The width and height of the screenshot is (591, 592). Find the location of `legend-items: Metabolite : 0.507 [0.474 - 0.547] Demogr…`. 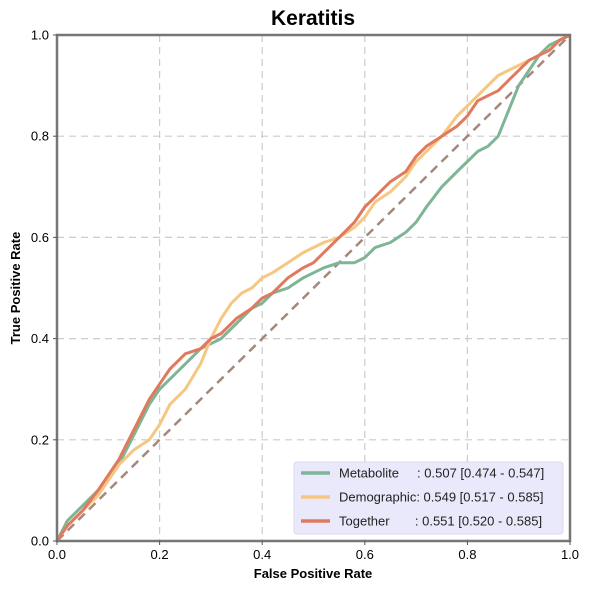

legend-items: Metabolite : 0.507 [0.474 - 0.547] Demogr… is located at coordinates (422, 497).